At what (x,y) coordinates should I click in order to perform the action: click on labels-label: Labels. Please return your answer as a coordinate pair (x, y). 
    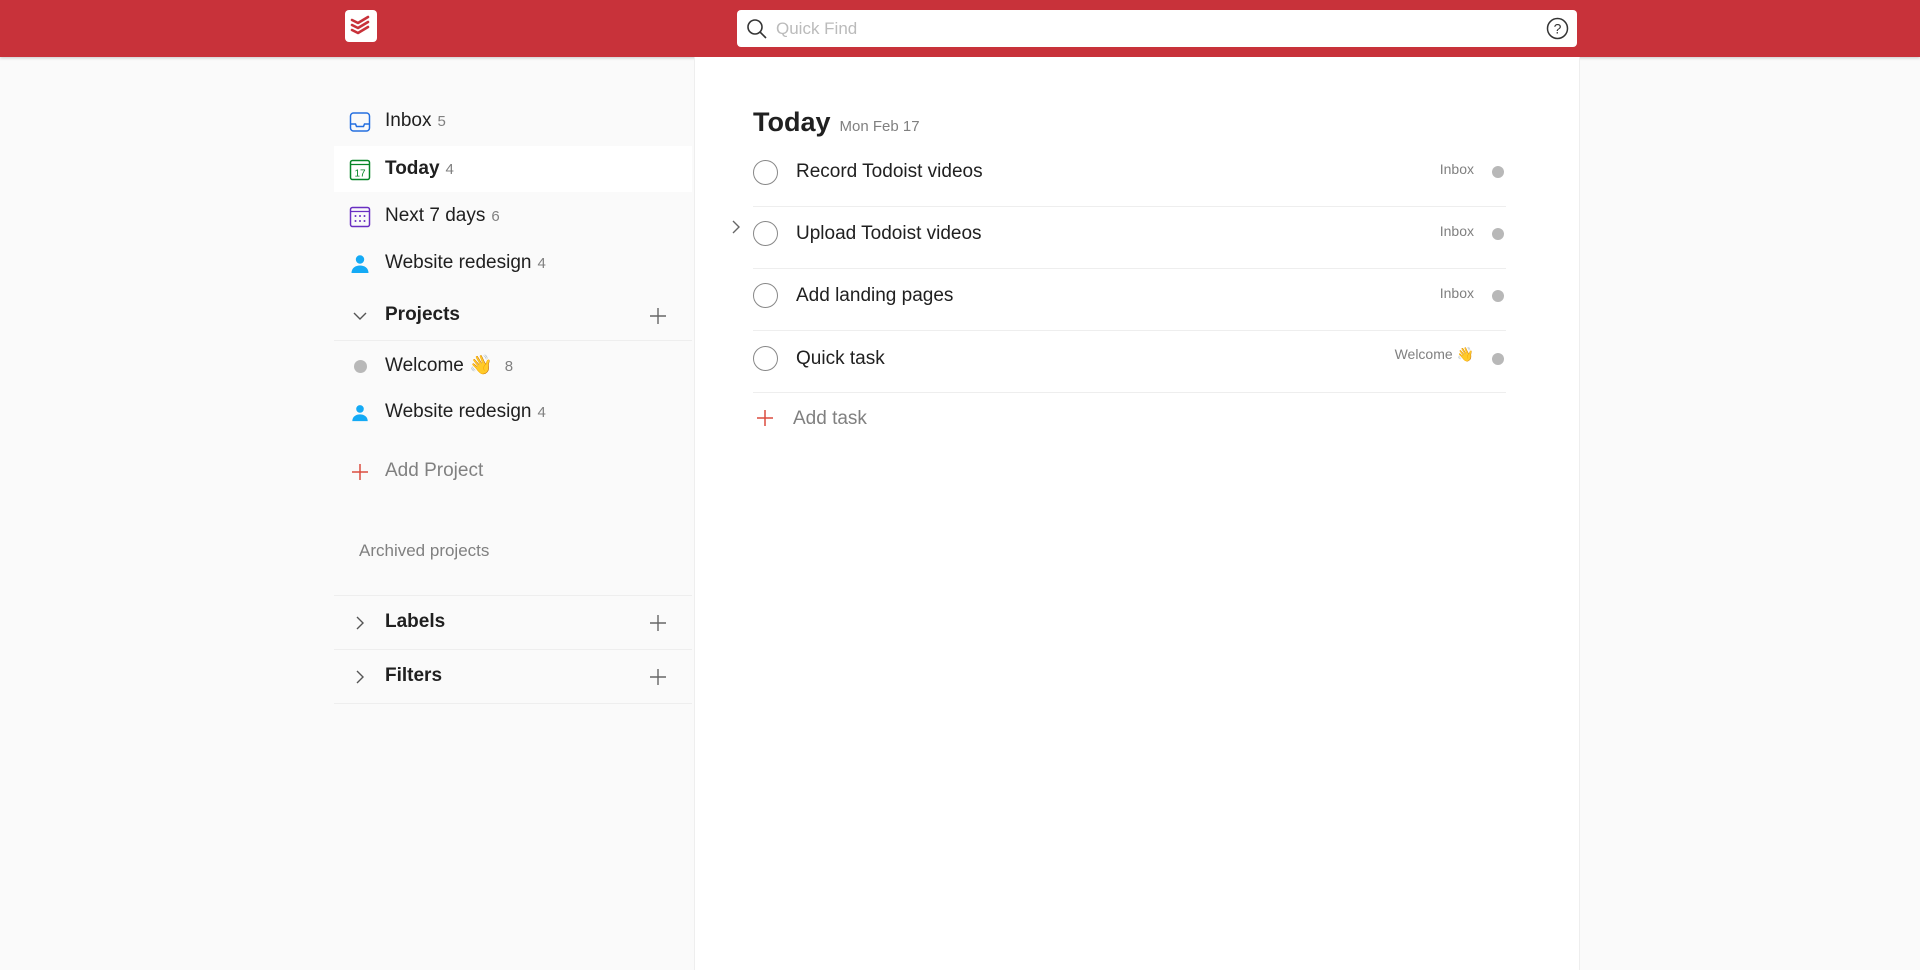
    Looking at the image, I should click on (415, 621).